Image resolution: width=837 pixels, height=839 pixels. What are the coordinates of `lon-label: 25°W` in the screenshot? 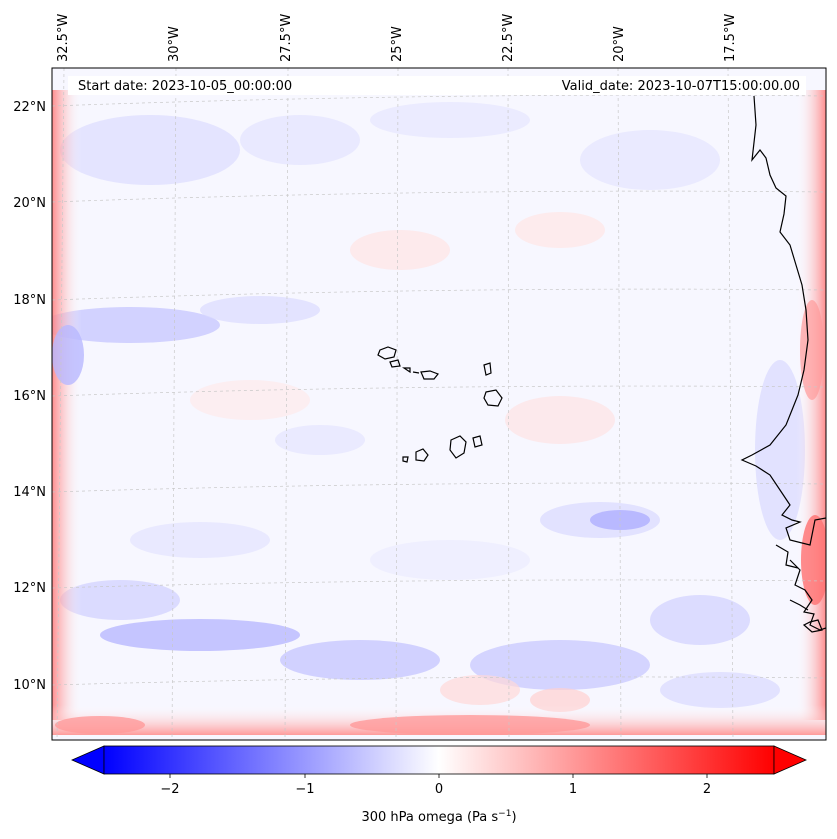 It's located at (397, 44).